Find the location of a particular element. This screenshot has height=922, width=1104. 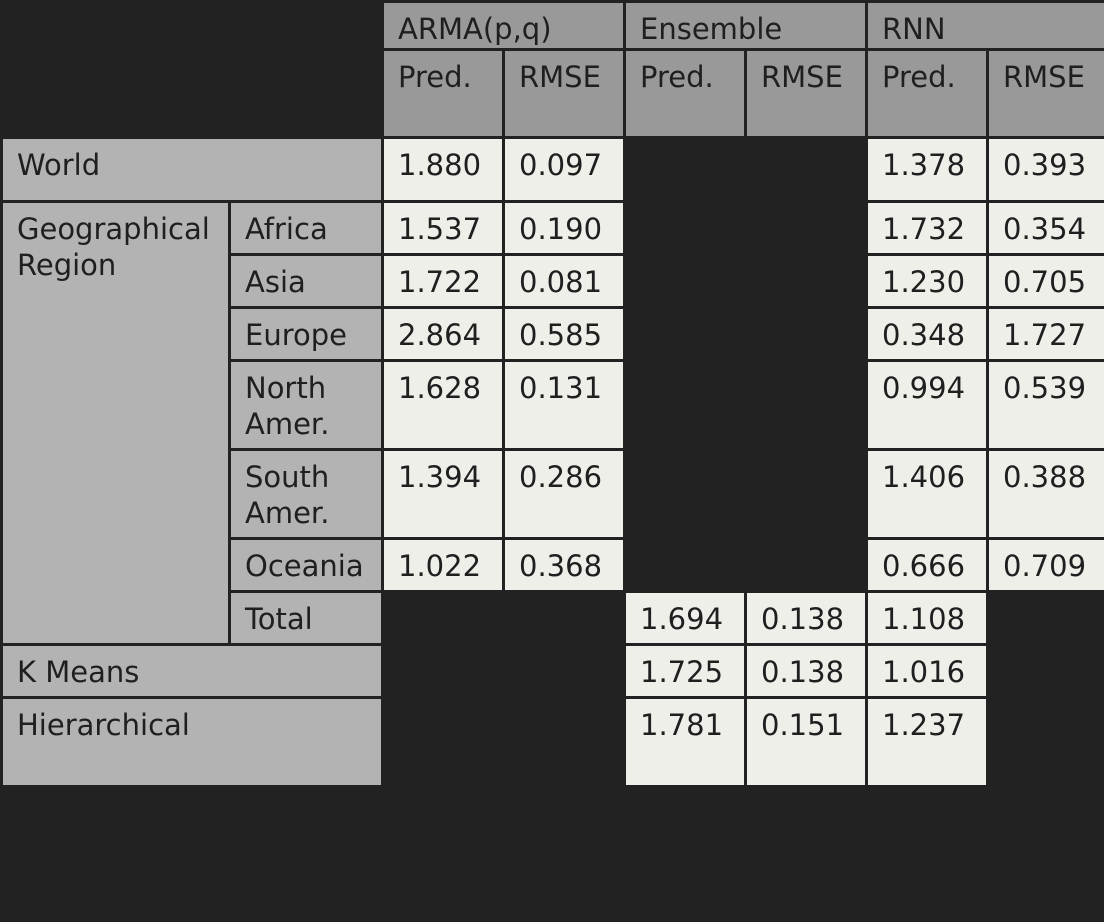

row-label-asia: Asia is located at coordinates (306, 281).